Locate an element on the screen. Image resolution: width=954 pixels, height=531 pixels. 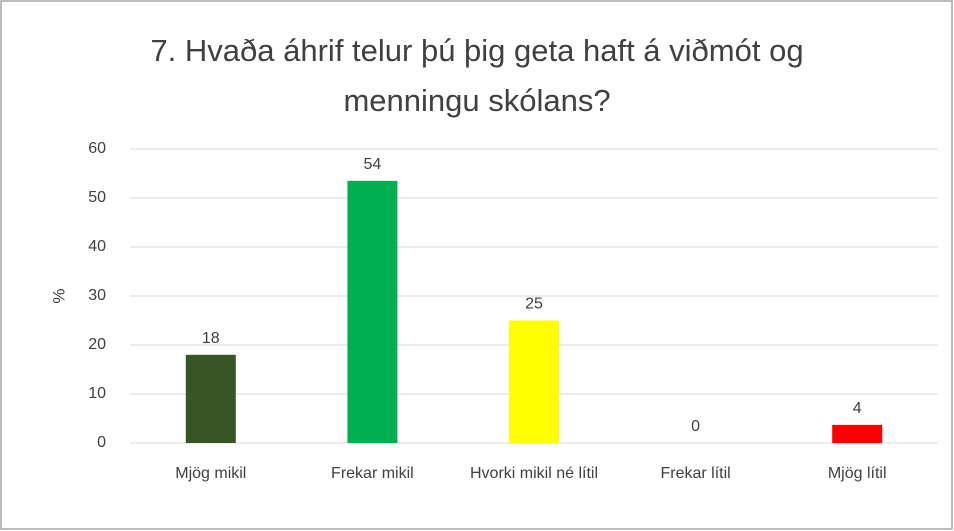
y-tick-label: 0 is located at coordinates (101, 442).